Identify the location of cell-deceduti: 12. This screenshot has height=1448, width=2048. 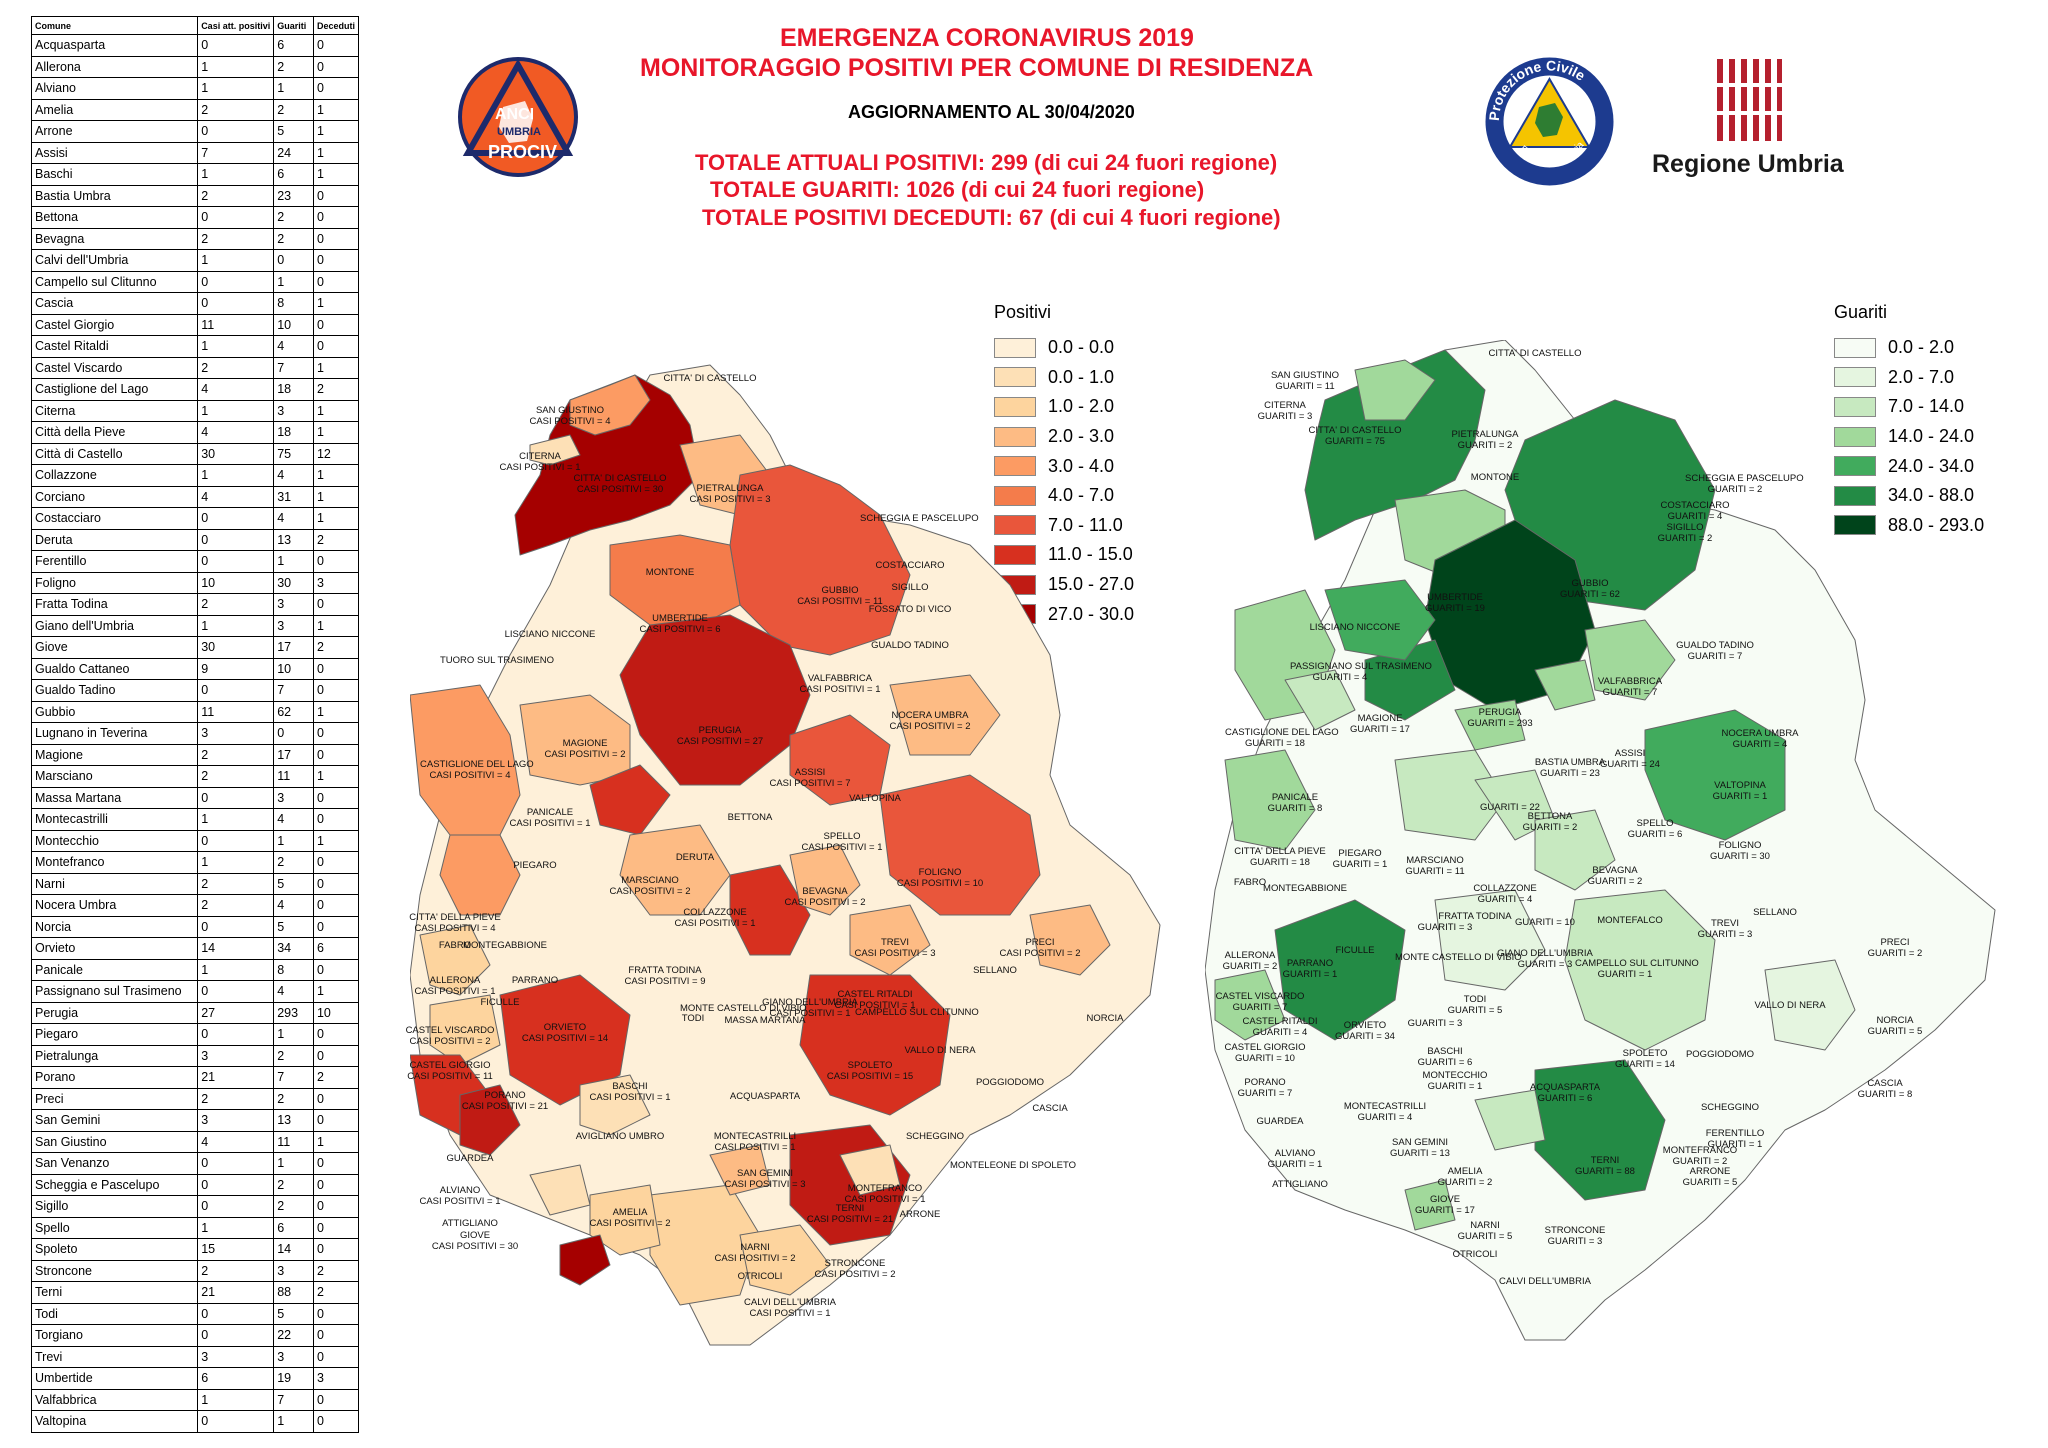
(336, 453).